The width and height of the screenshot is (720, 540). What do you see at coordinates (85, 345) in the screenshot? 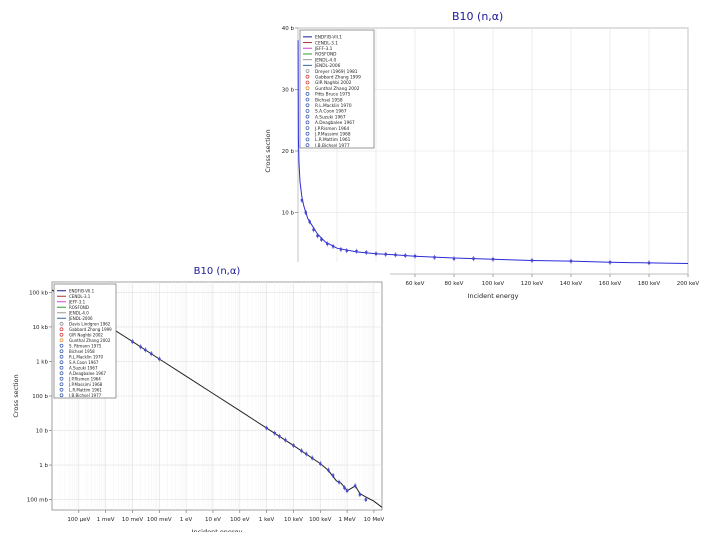
I see `legend-label: S. Rtmann 1975` at bounding box center [85, 345].